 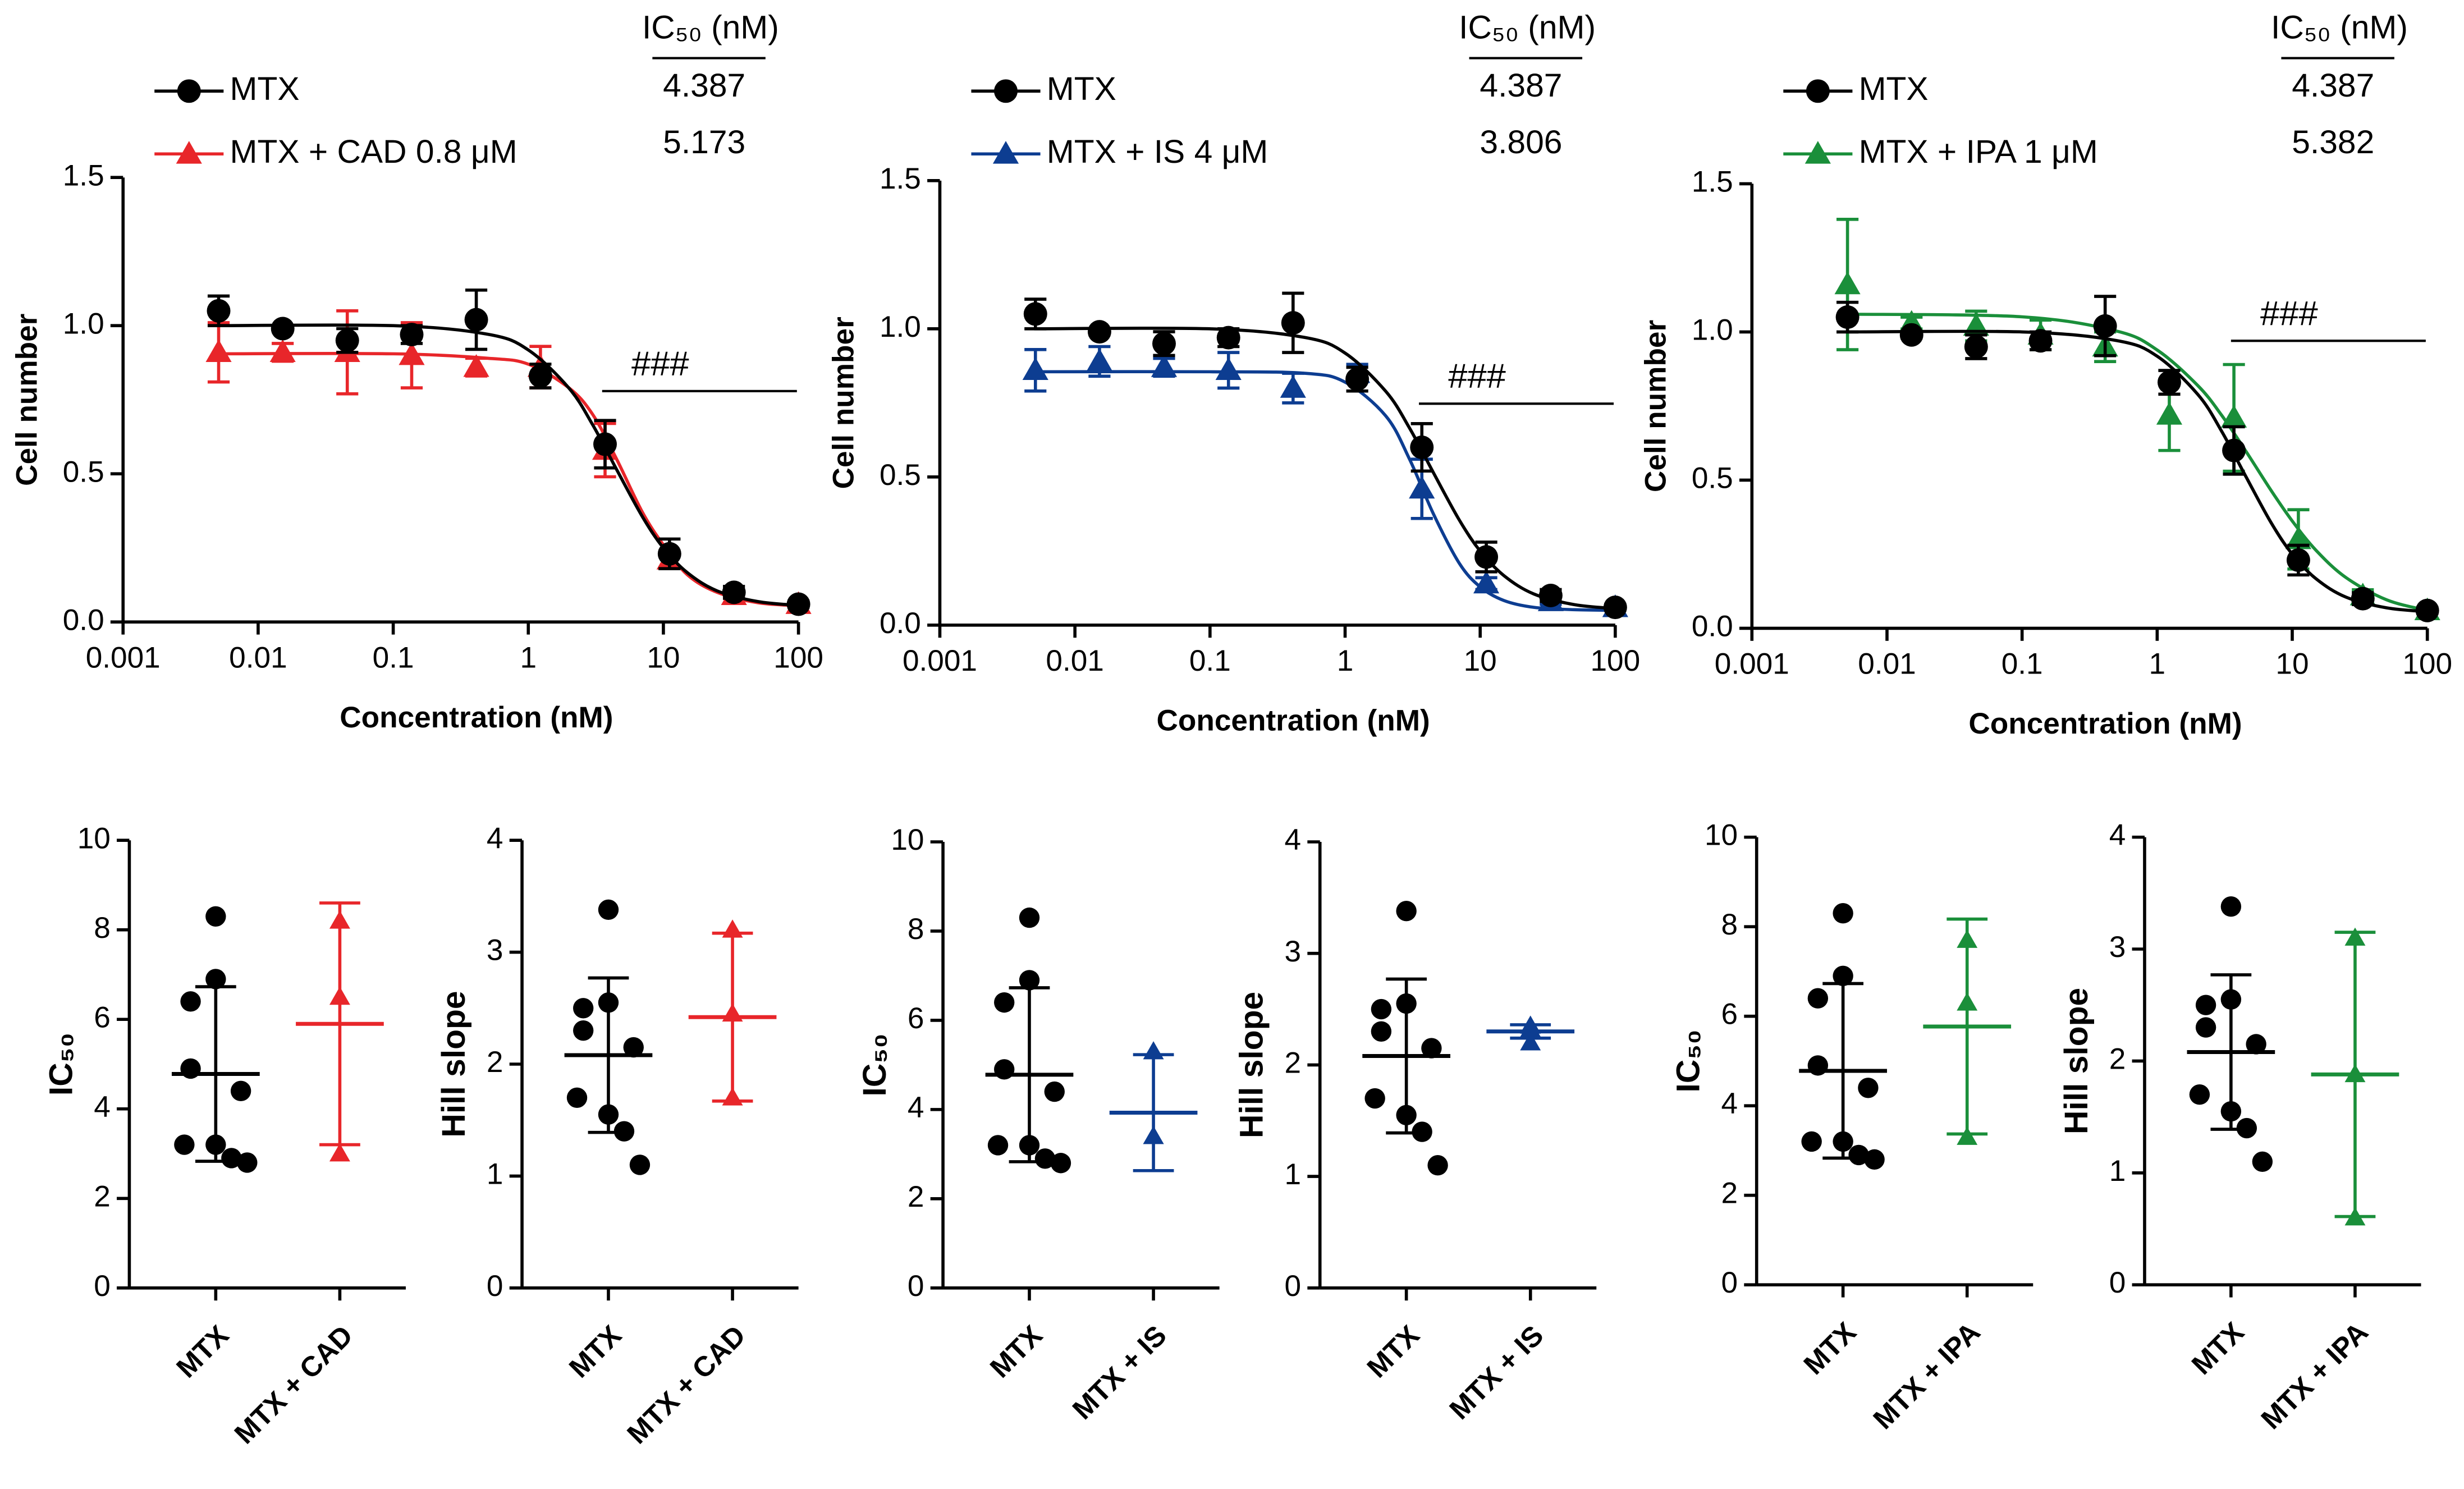 What do you see at coordinates (1688, 1060) in the screenshot?
I see `y-axis-label: IC₅₀` at bounding box center [1688, 1060].